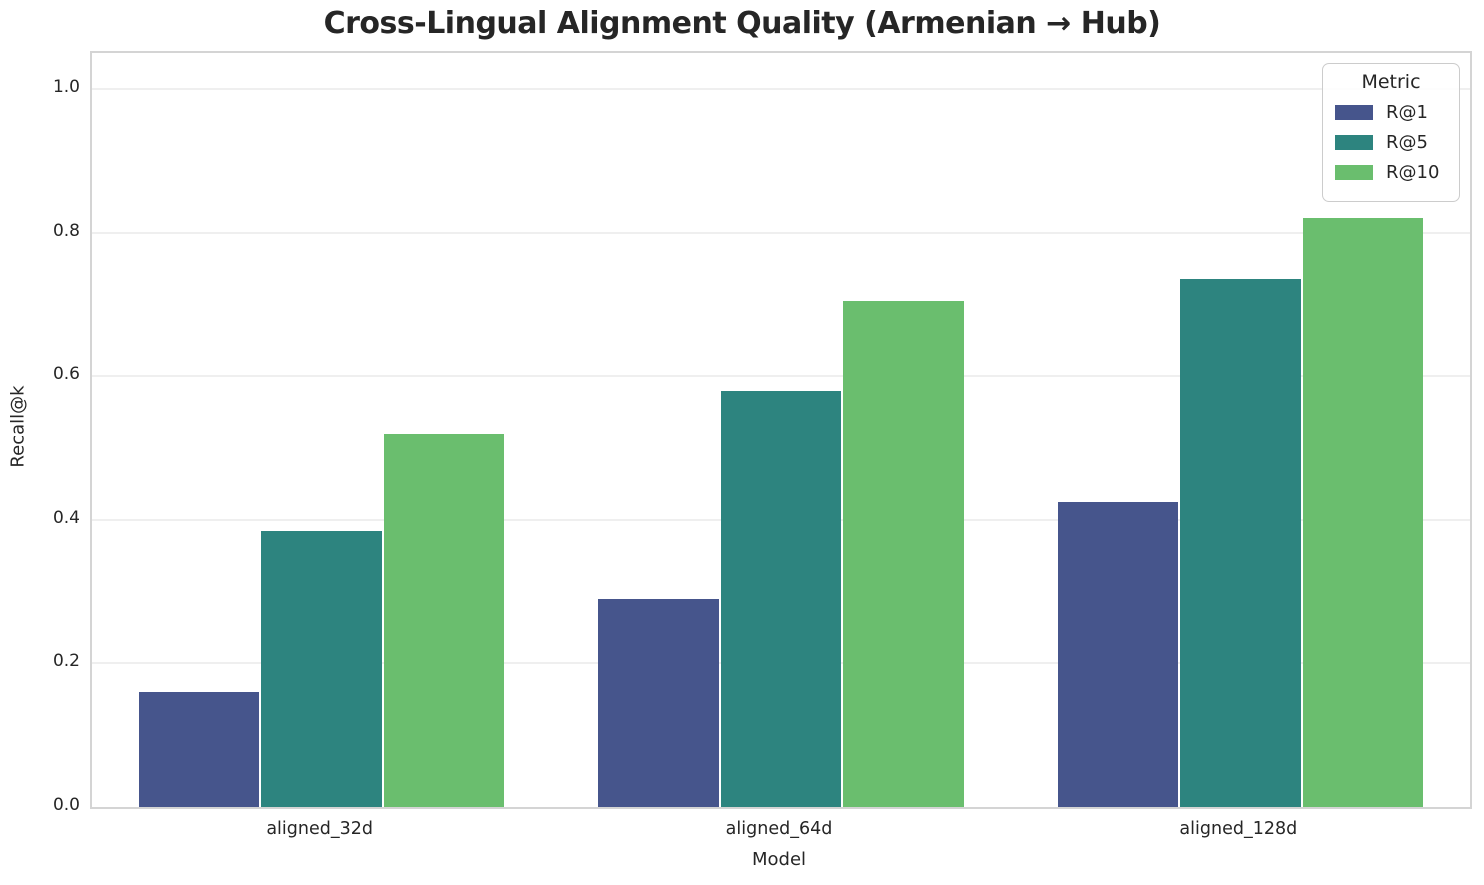  Describe the element at coordinates (781, 598) in the screenshot. I see `bar-r-5-aligned-64d` at that location.